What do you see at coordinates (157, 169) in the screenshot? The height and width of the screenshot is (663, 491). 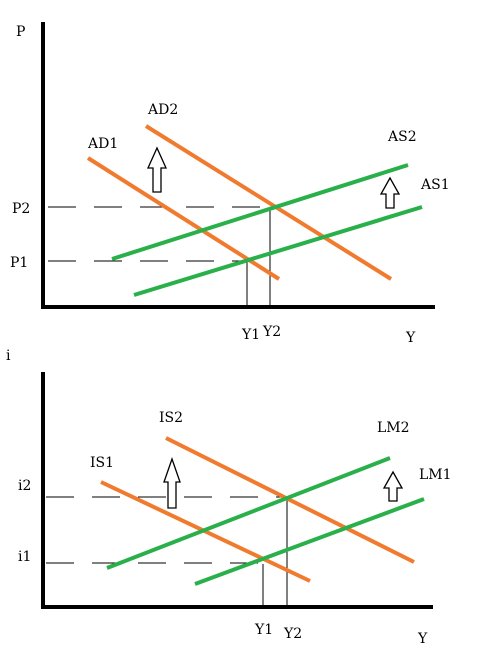 I see `ad-shift-arrow-icon` at bounding box center [157, 169].